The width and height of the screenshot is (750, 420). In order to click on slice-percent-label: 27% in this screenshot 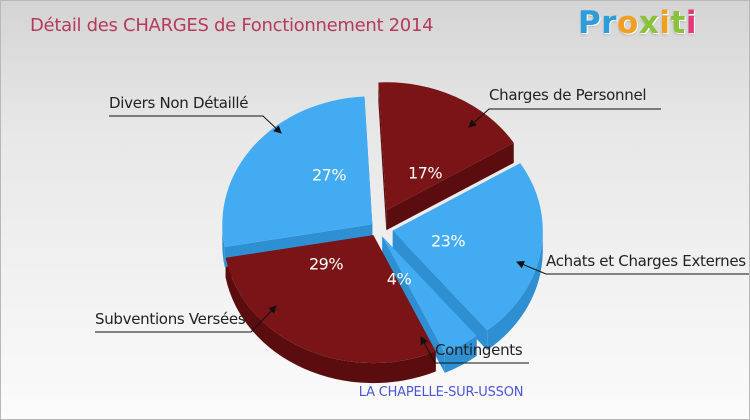, I will do `click(329, 175)`.